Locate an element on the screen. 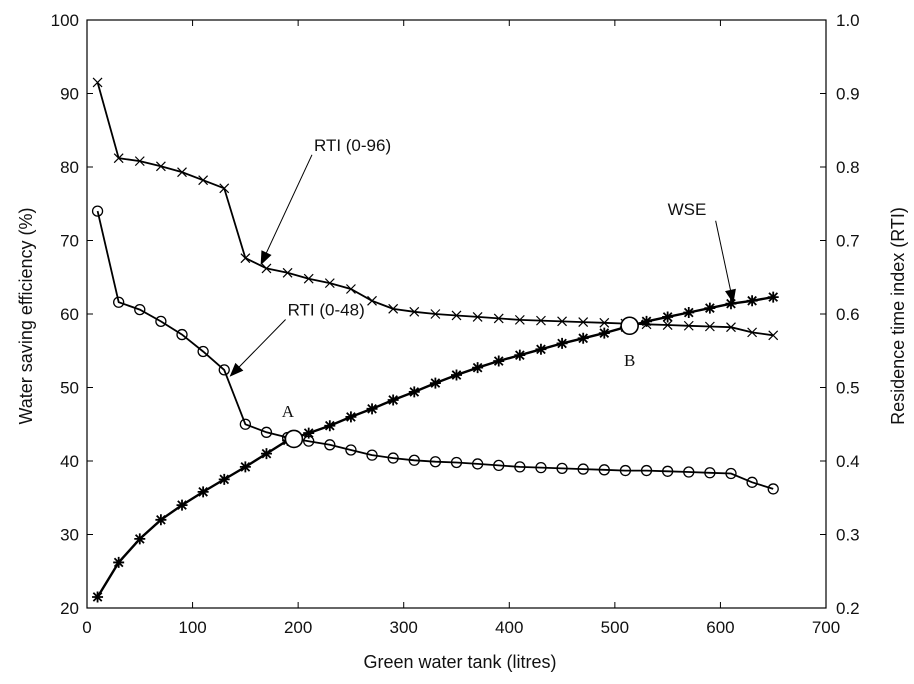 Image resolution: width=914 pixels, height=684 pixels. left-y-tick-label: 50 is located at coordinates (69, 388).